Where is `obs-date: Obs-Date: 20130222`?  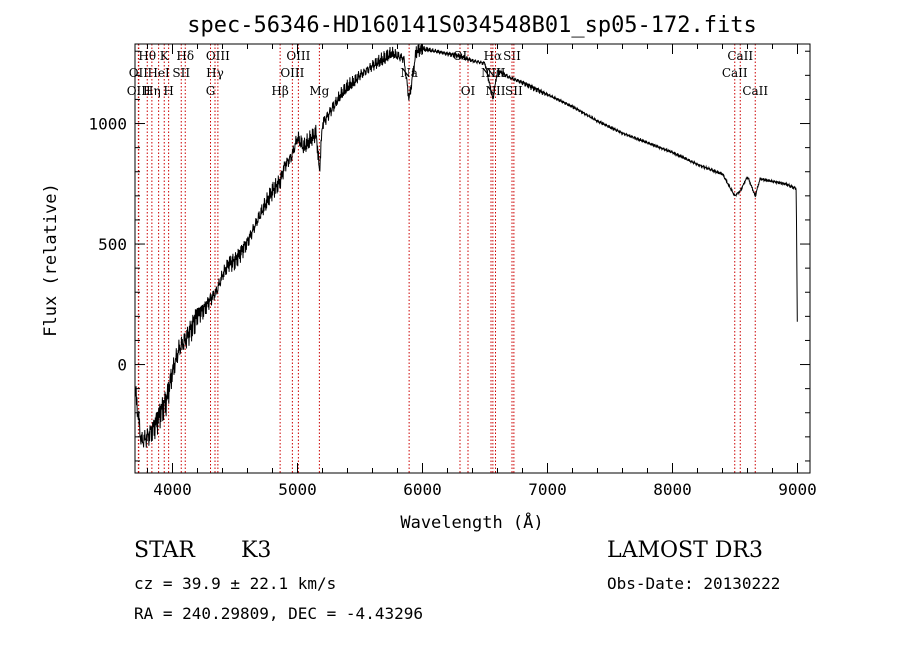
obs-date: Obs-Date: 20130222 is located at coordinates (694, 583).